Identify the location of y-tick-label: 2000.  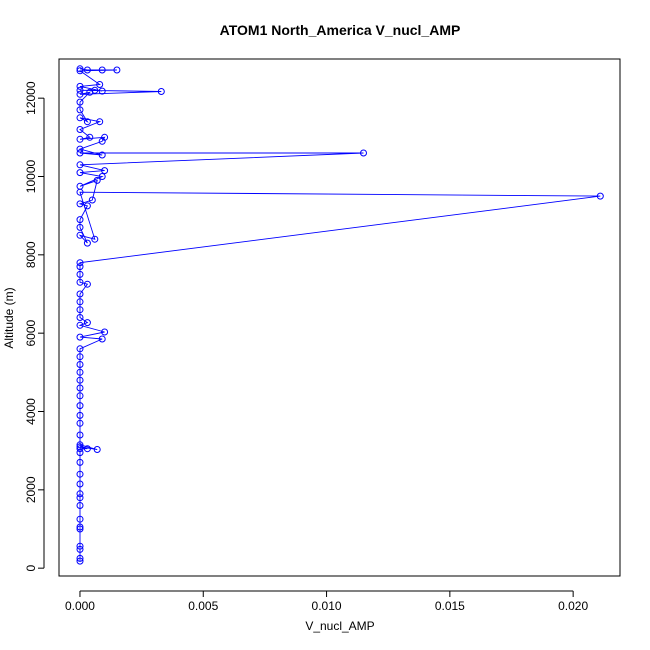
(31, 489).